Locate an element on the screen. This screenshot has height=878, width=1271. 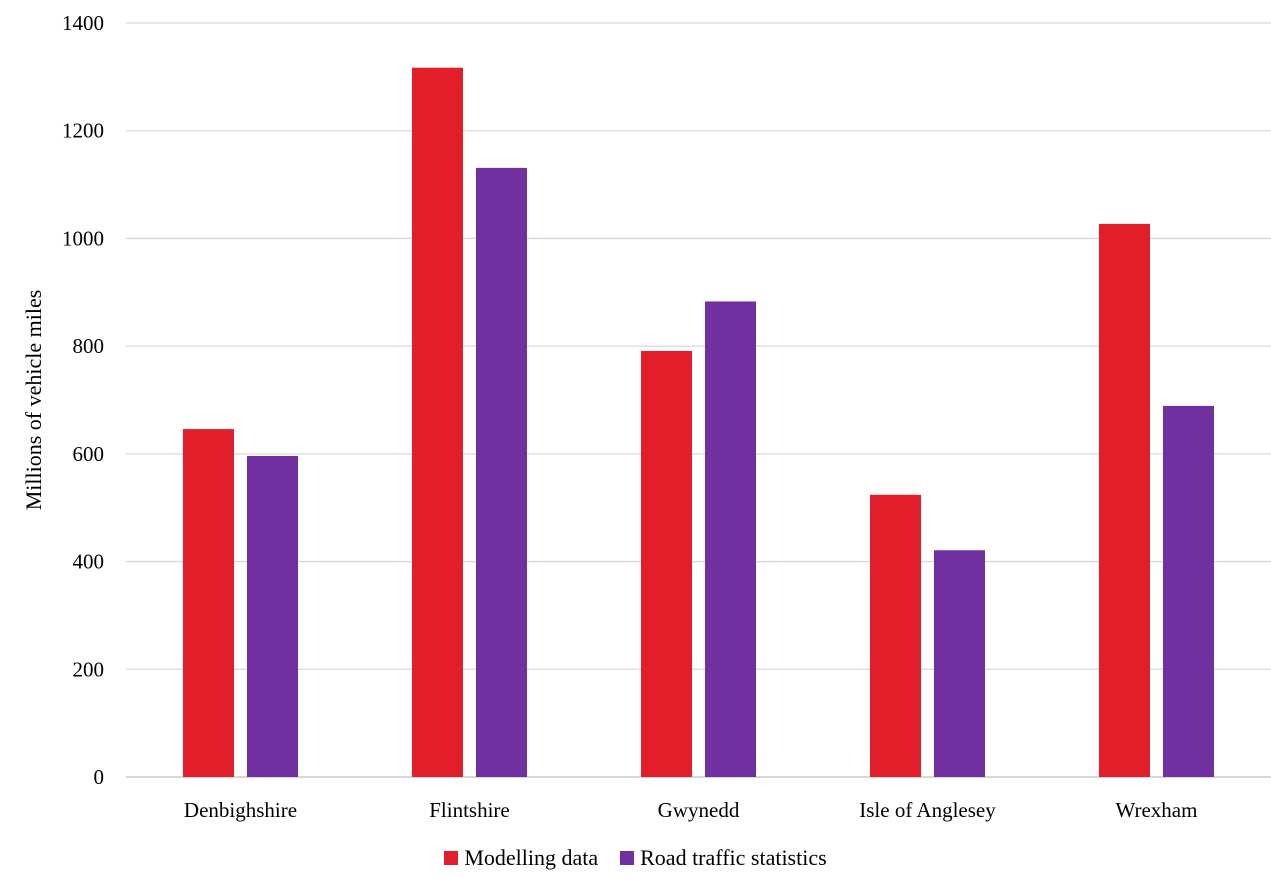
y-tick-label: 0 is located at coordinates (99, 777).